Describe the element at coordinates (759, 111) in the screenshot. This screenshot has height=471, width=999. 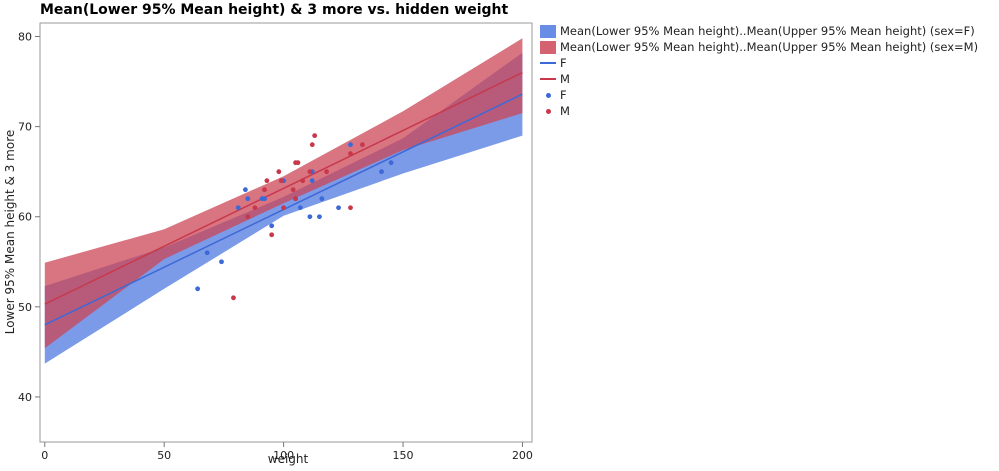
I see `legend-item-dot: M` at that location.